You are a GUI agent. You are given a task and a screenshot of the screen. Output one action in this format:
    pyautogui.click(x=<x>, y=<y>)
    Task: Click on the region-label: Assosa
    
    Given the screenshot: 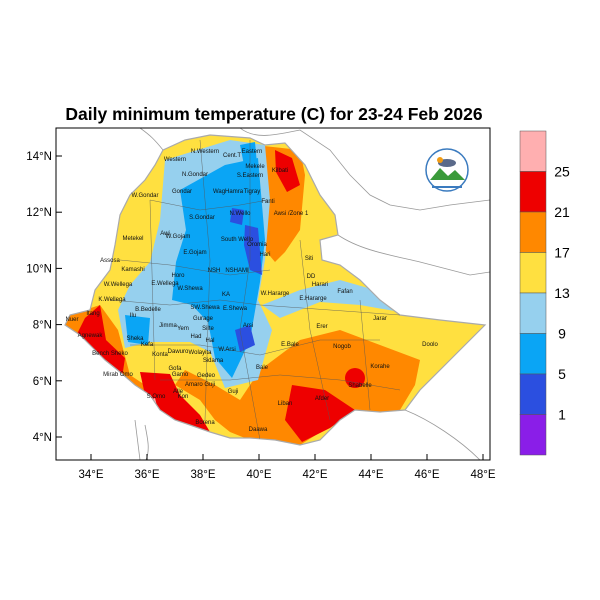 What is the action you would take?
    pyautogui.click(x=110, y=261)
    